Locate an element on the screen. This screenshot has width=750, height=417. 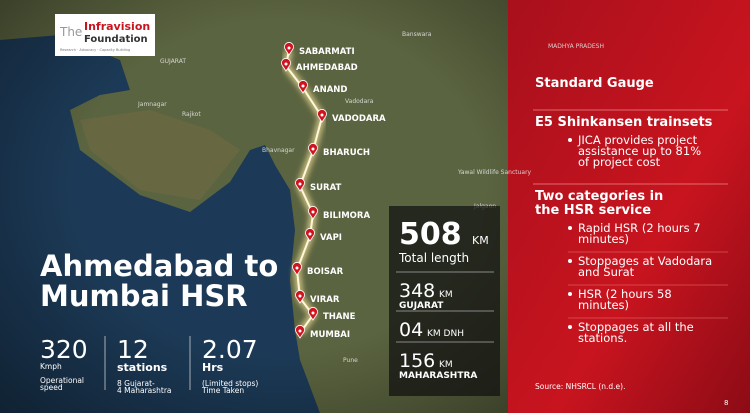
stat-label: Time Taken is located at coordinates (222, 390).